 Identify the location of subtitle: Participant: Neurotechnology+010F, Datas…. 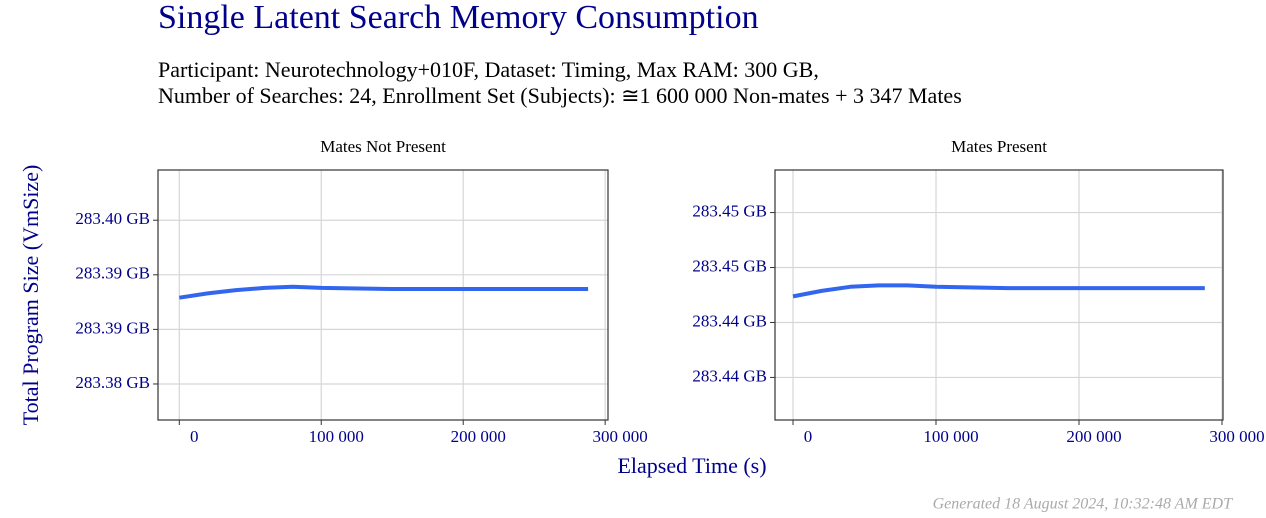
(488, 69).